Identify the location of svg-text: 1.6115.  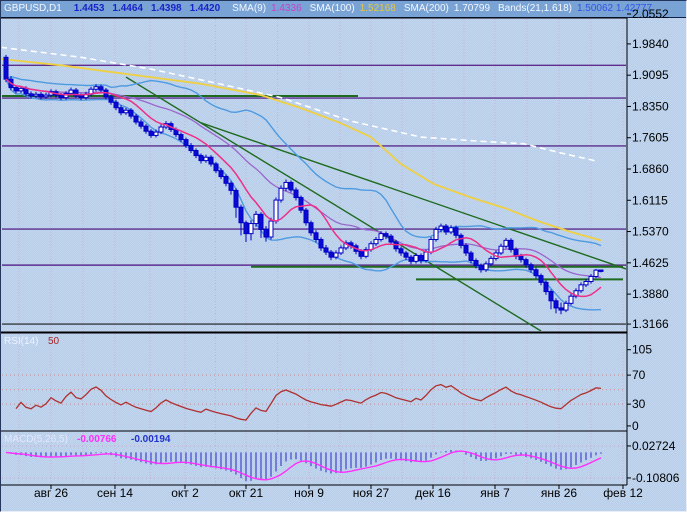
(650, 200).